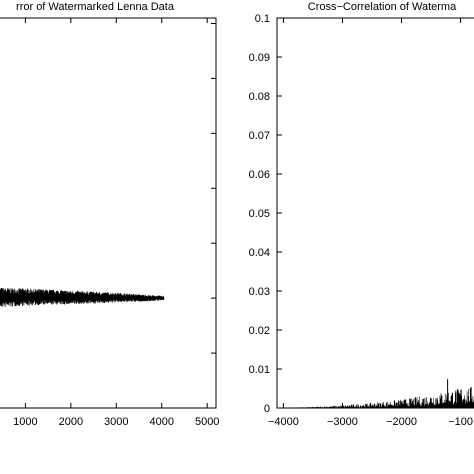 The image size is (474, 474). What do you see at coordinates (382, 7) in the screenshot?
I see `right-chart-title: Cross−Correlation of Waterma` at bounding box center [382, 7].